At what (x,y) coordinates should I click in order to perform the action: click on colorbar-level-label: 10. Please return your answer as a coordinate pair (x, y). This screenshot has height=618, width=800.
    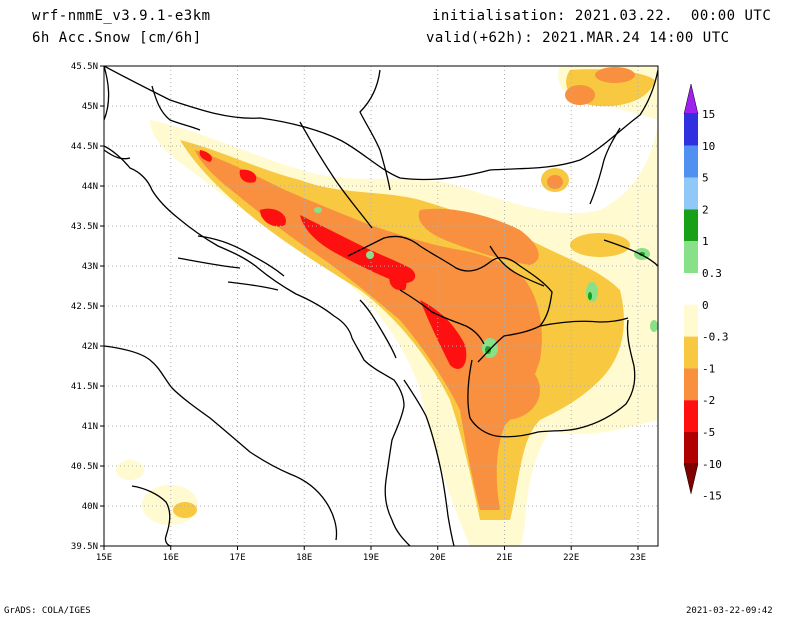
    Looking at the image, I should click on (708, 146).